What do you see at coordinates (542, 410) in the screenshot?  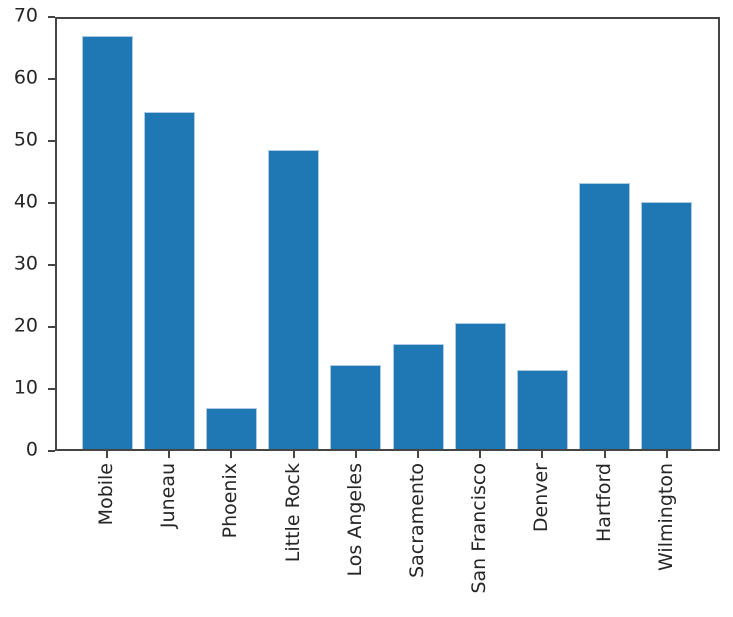 I see `bar-denver` at bounding box center [542, 410].